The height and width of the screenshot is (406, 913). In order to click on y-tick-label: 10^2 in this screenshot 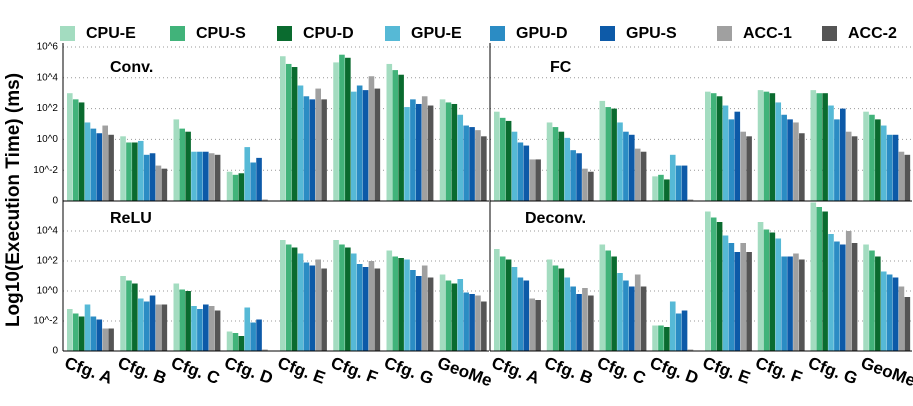, I will do `click(48, 108)`.